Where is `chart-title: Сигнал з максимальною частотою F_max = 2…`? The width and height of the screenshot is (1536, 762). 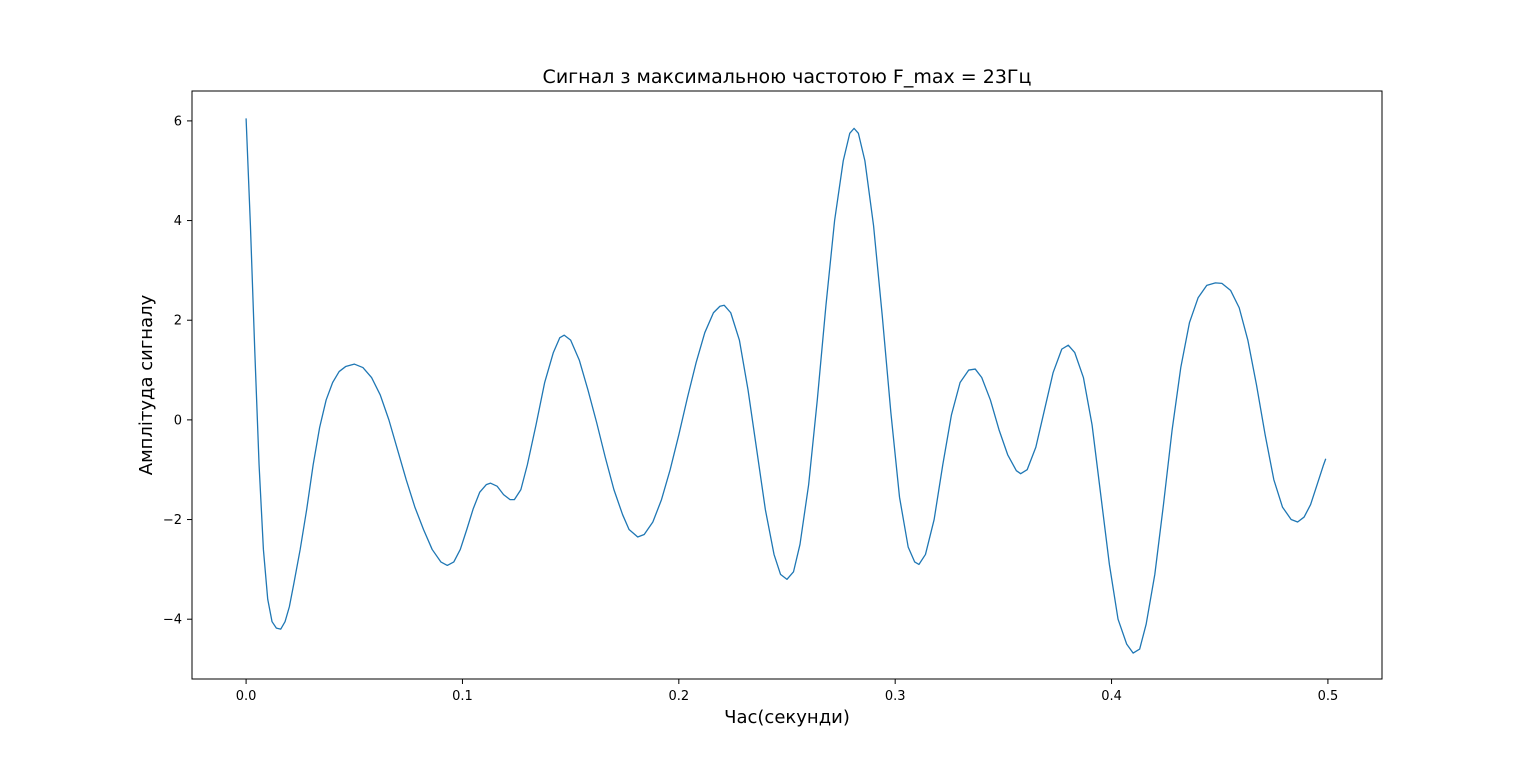
chart-title: Сигнал з максимальною частотою F_max = 2… is located at coordinates (787, 77).